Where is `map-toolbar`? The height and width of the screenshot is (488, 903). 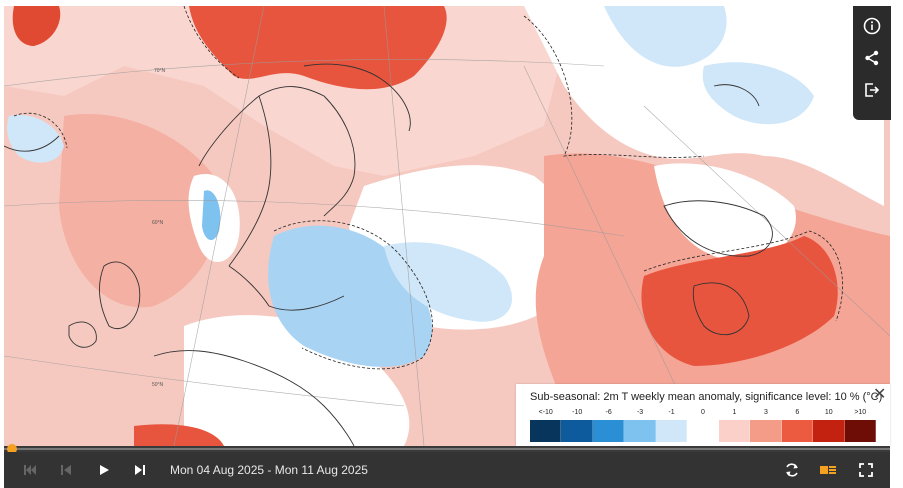
map-toolbar is located at coordinates (872, 63).